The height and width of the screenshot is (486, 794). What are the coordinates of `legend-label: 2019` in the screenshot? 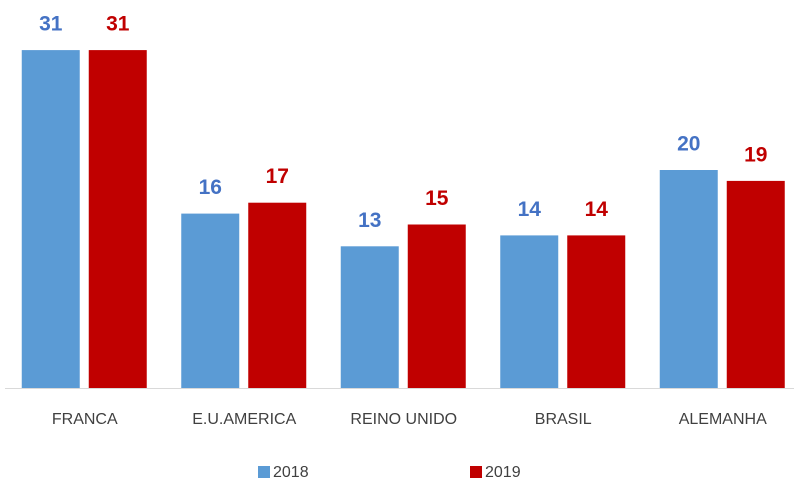 It's located at (503, 472).